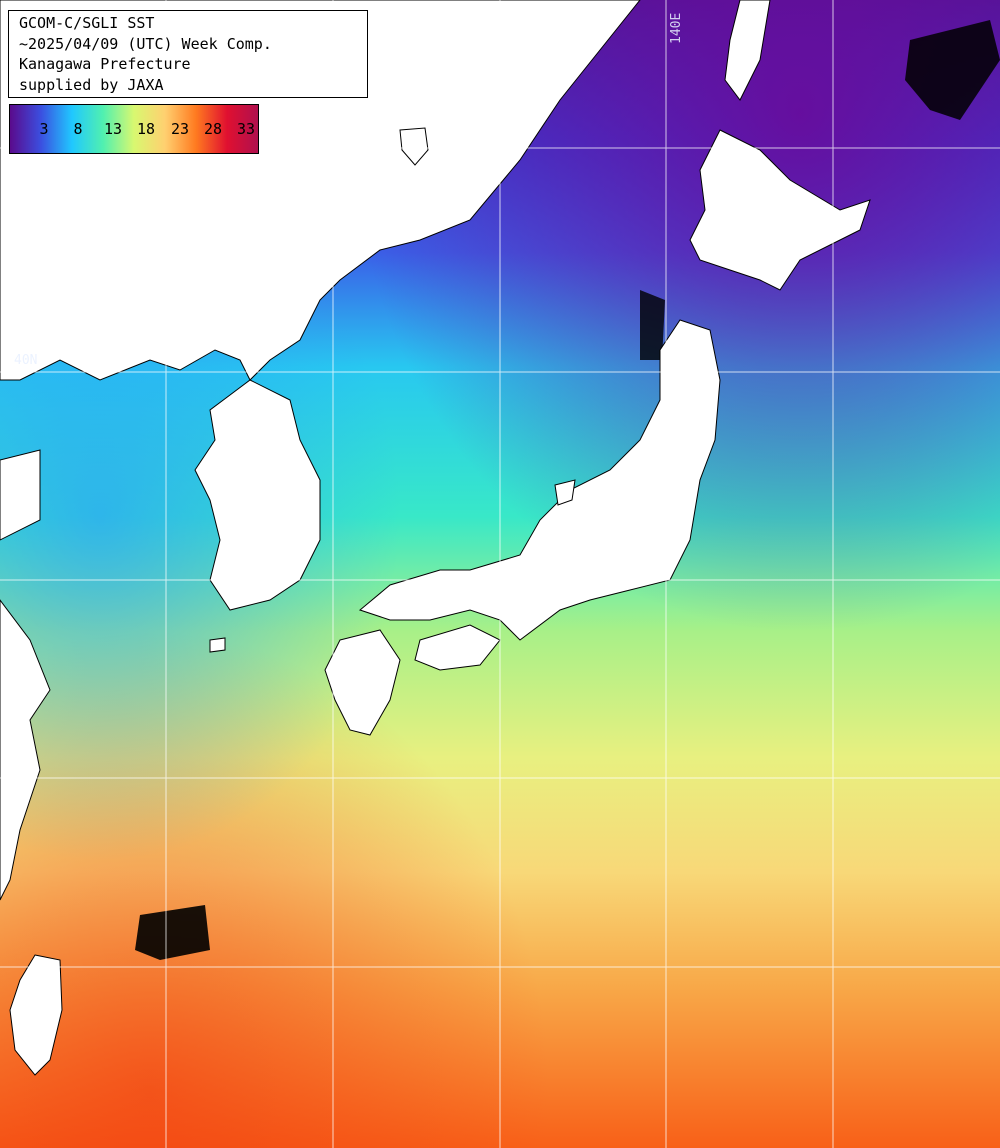  I want to click on colorbar-label: 8, so click(78, 129).